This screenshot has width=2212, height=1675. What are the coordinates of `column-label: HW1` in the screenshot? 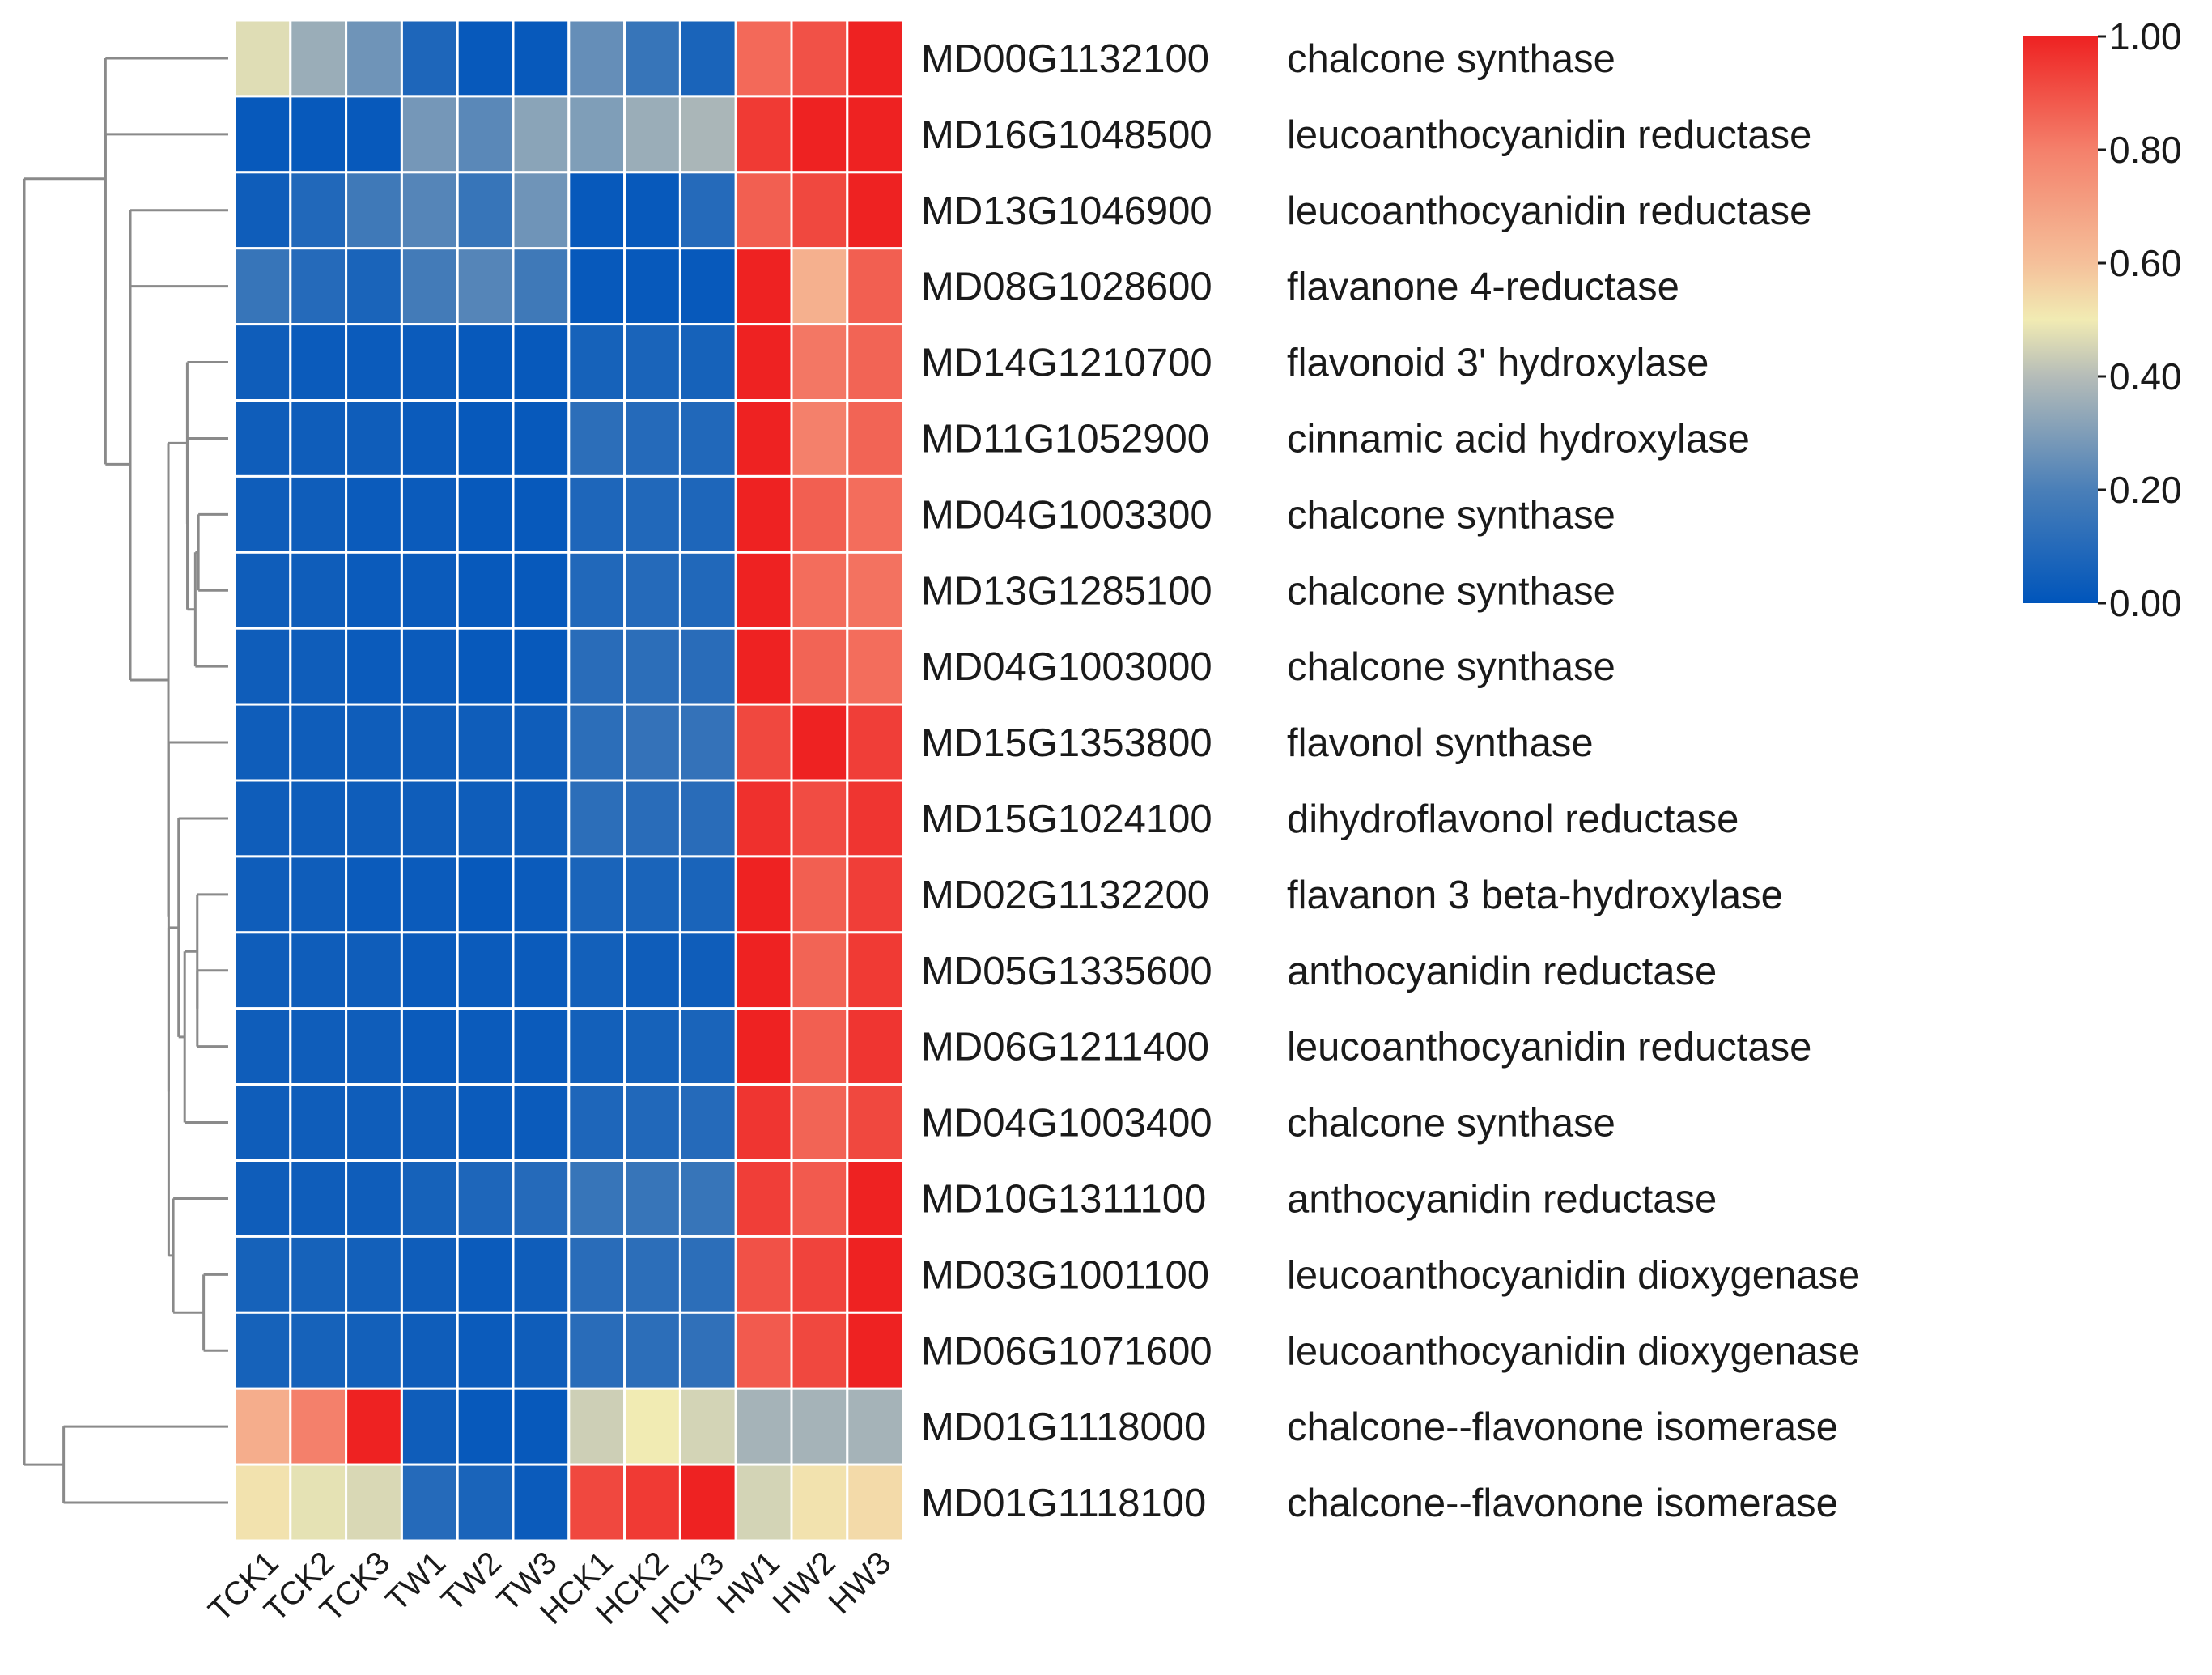 It's located at (749, 1583).